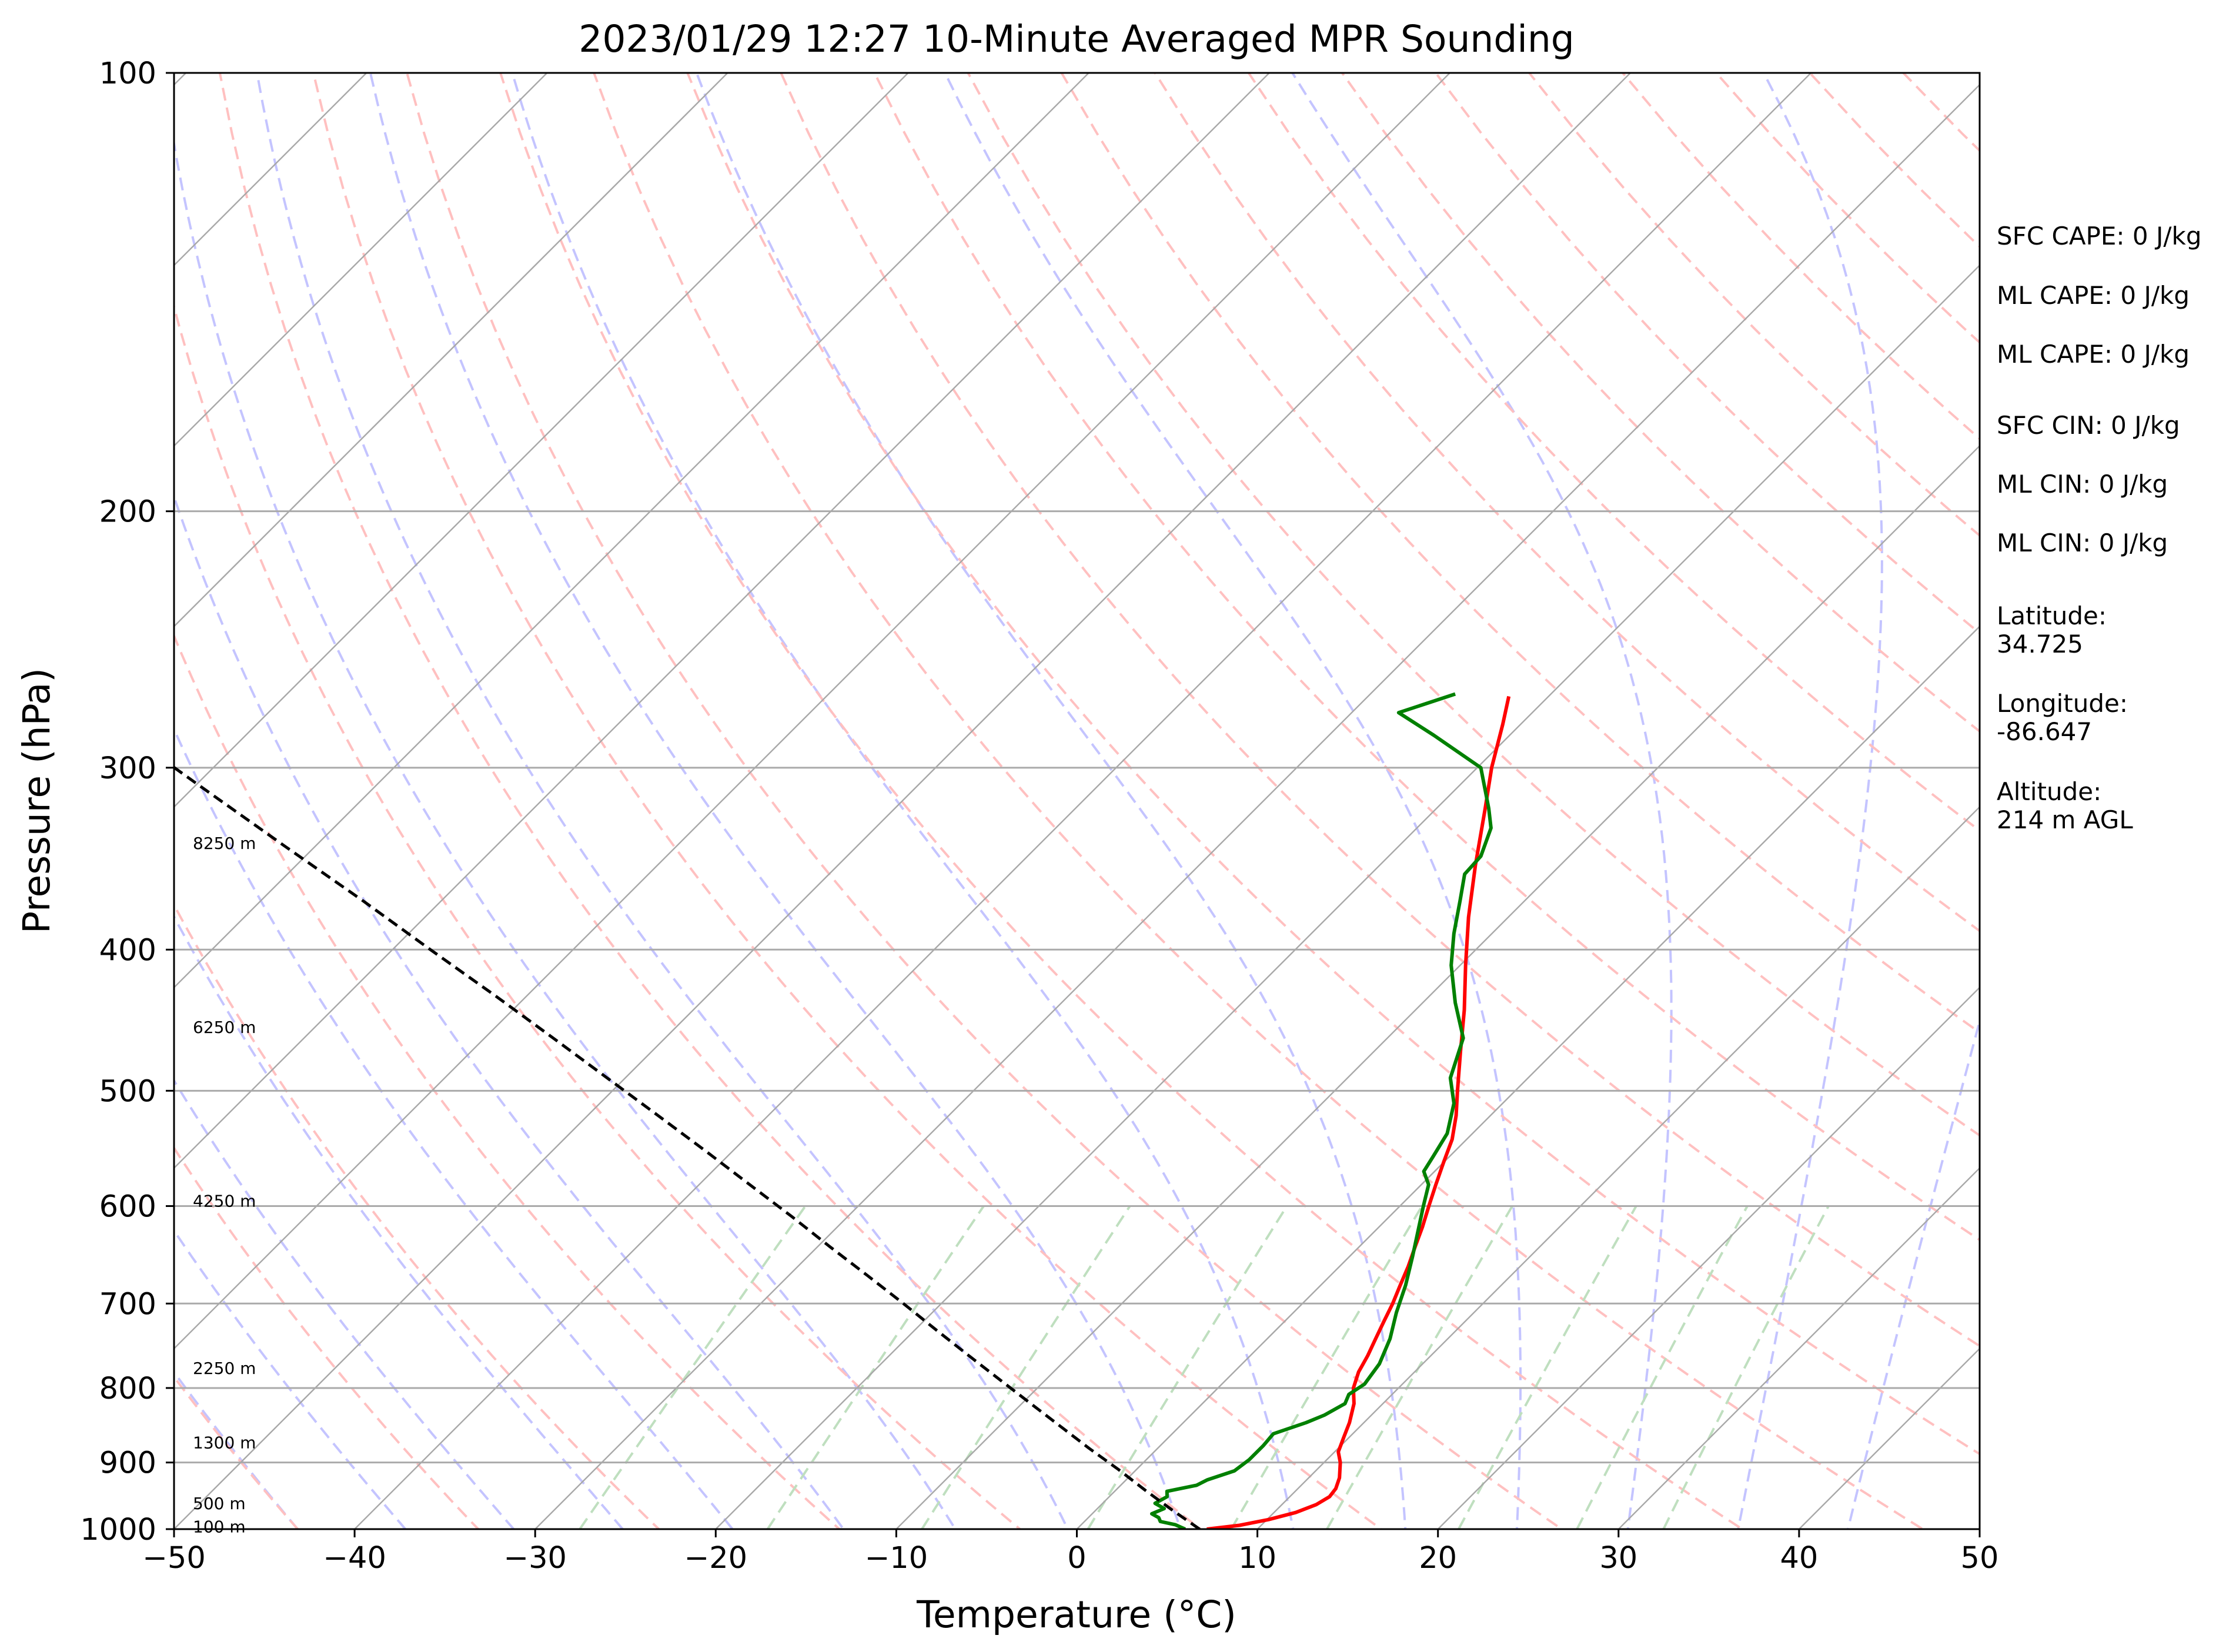 This screenshot has height=1652, width=2226. Describe the element at coordinates (715, 1559) in the screenshot. I see `x-tick-label: −20` at that location.